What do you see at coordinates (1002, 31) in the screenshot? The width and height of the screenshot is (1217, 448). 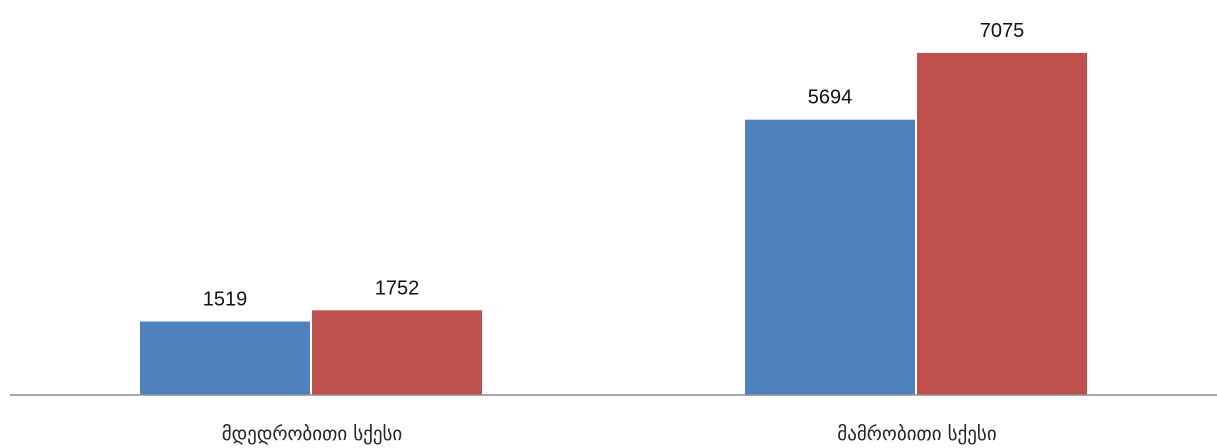 I see `data-label-series2-cat2: 7075` at bounding box center [1002, 31].